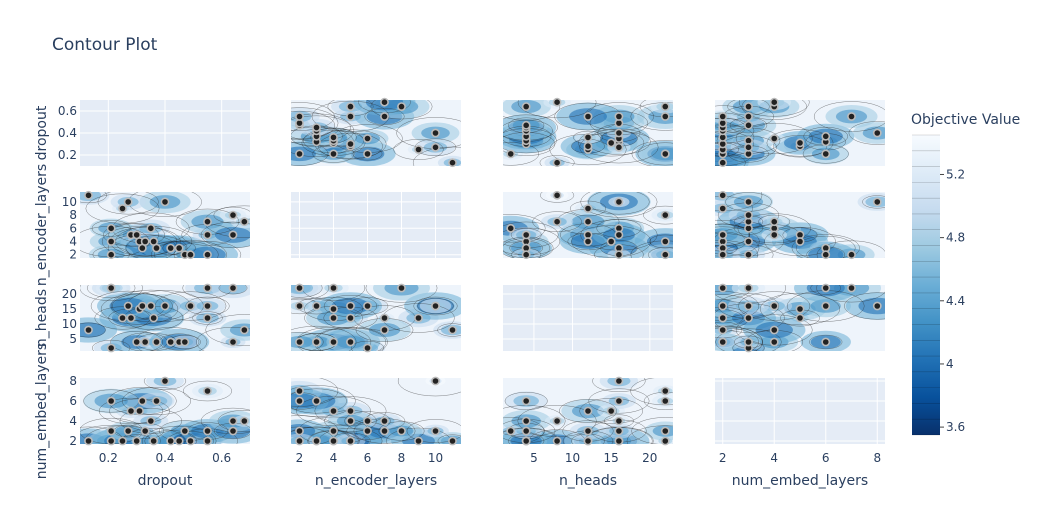 This screenshot has width=1043, height=529. I want to click on panel-dropout-vs-n_heads, so click(588, 132).